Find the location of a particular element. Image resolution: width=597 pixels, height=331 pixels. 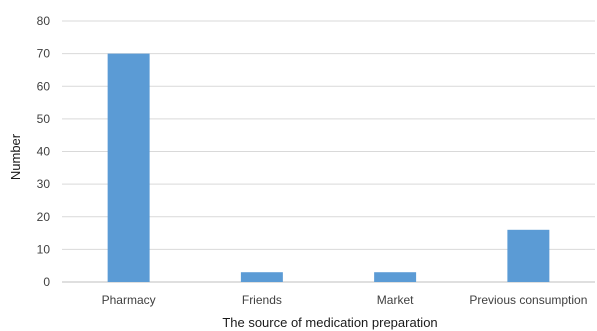

x-tick-label: Friends is located at coordinates (262, 300).